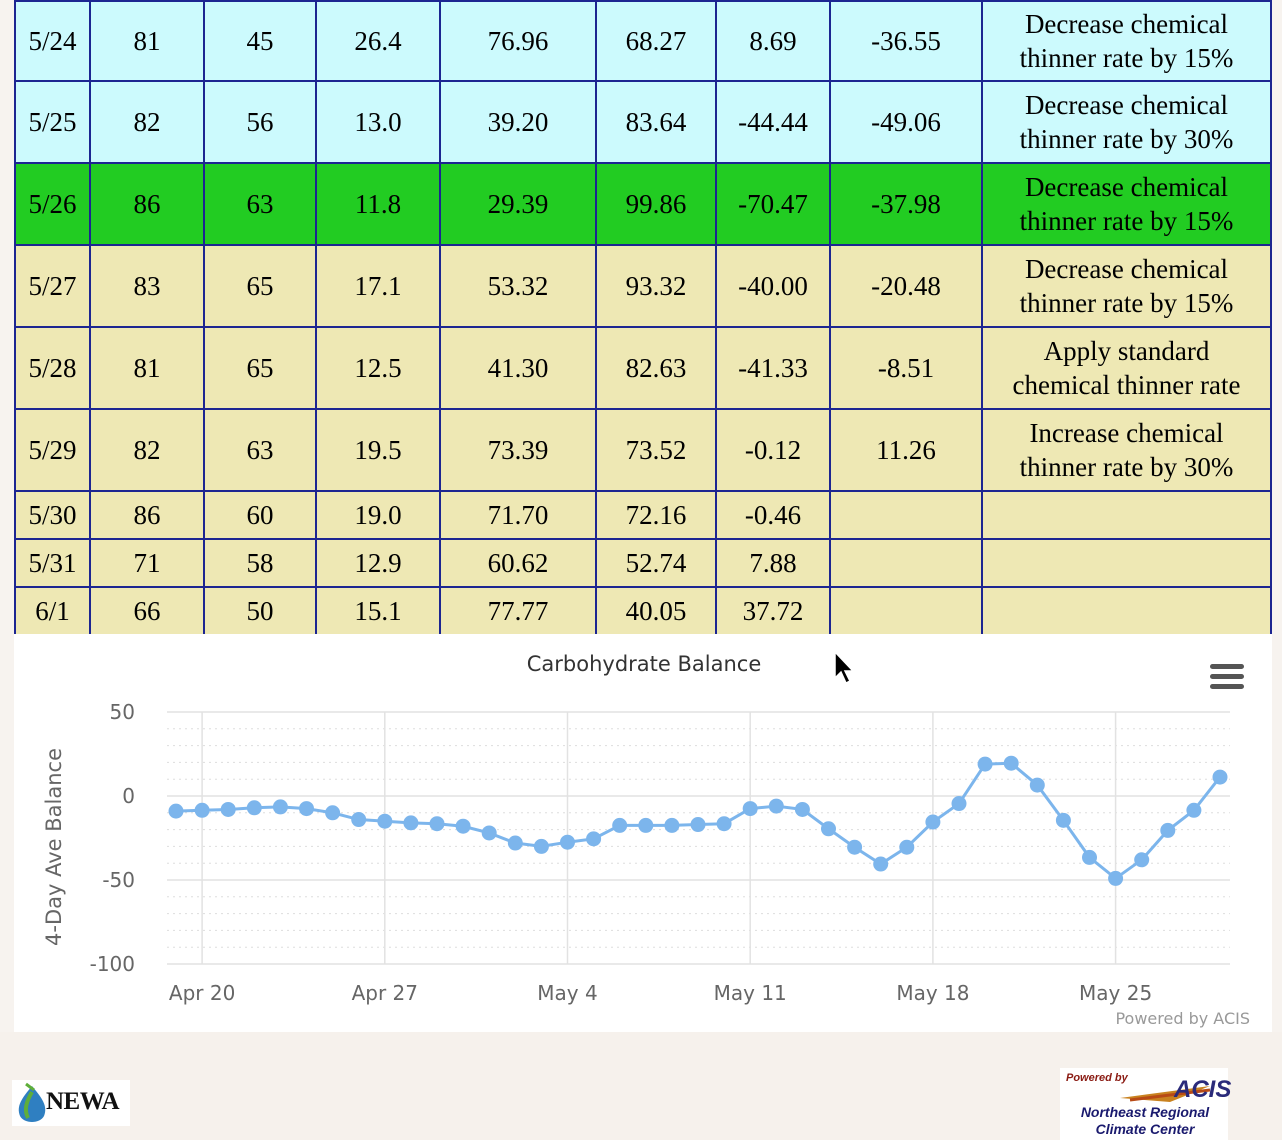 The image size is (1282, 1140). I want to click on acis-logo, so click(1144, 1104).